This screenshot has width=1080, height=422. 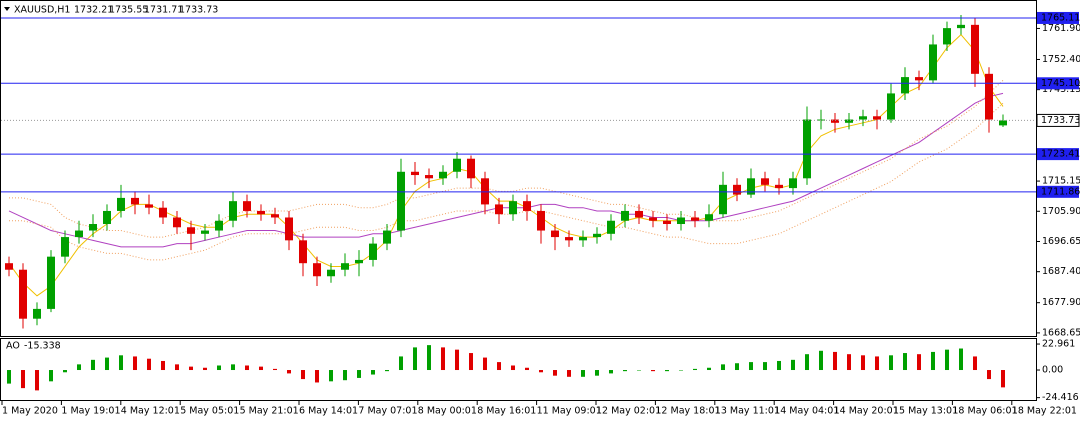 What do you see at coordinates (984, 411) in the screenshot?
I see `x-tick-label: 18 May 06:01` at bounding box center [984, 411].